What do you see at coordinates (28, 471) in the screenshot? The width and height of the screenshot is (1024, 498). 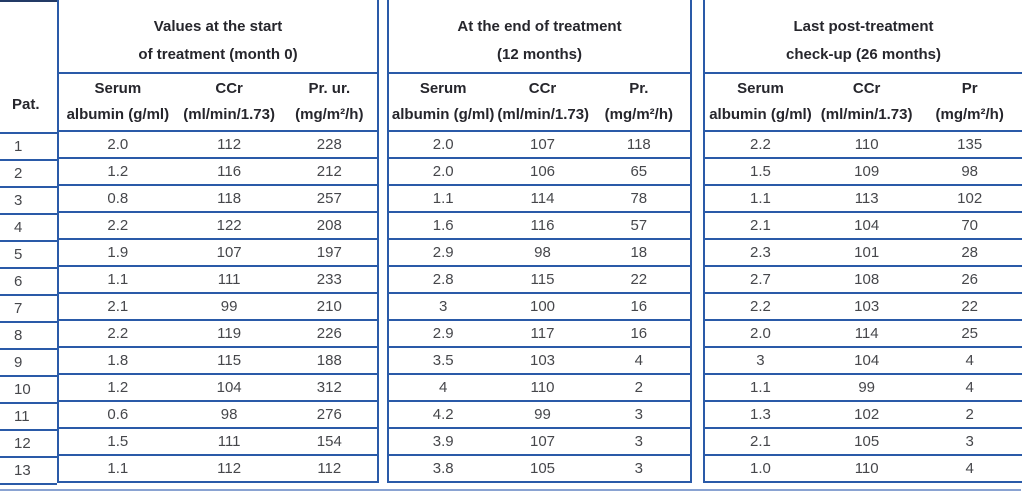 I see `table-row: 13` at bounding box center [28, 471].